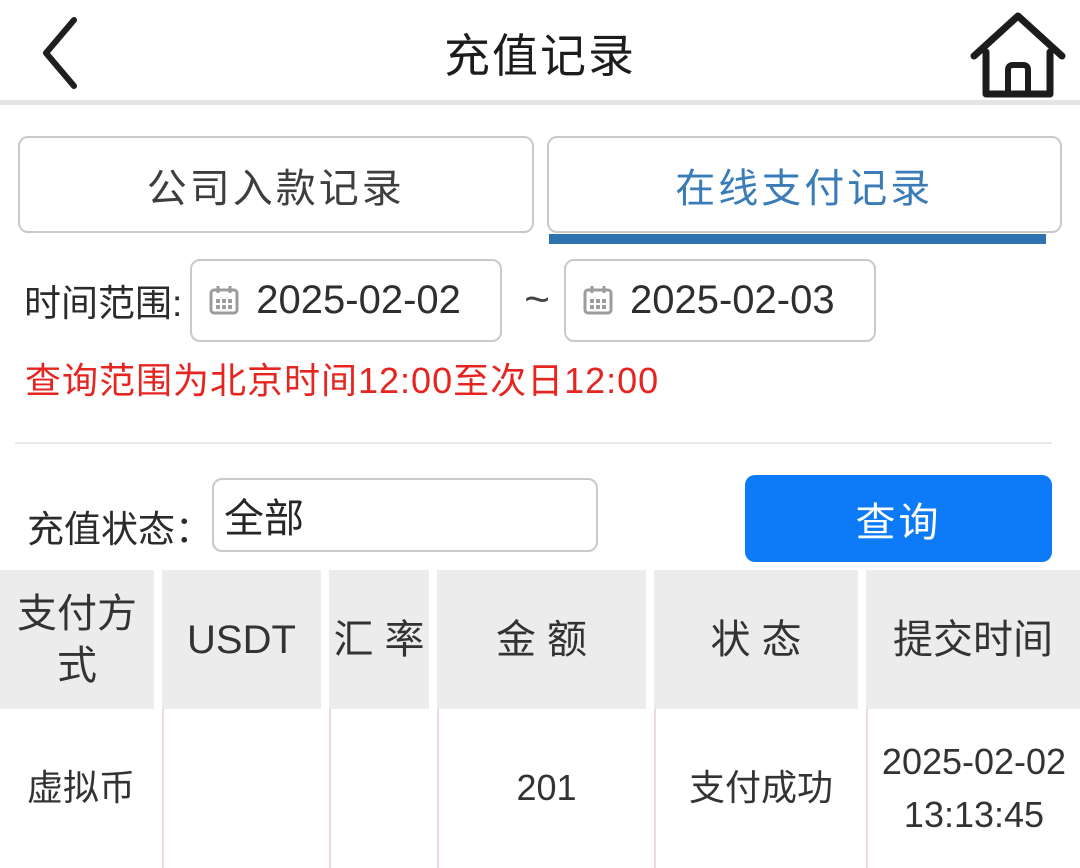 Image resolution: width=1080 pixels, height=868 pixels. What do you see at coordinates (342, 380) in the screenshot?
I see `query-range-notice: 查询范围为北京时间12:00至次日12:00` at bounding box center [342, 380].